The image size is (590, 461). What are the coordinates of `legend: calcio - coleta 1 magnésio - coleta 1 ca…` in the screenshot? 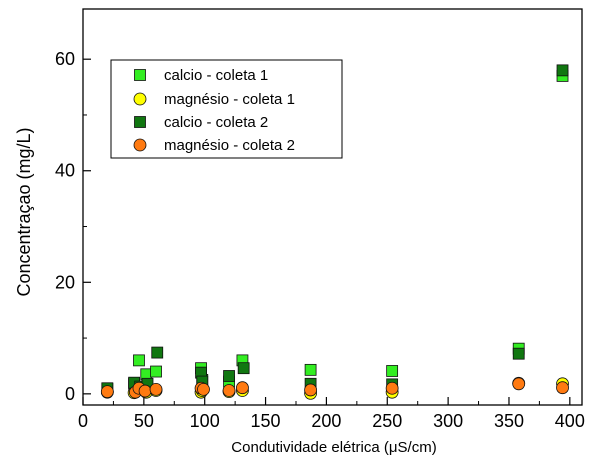 It's located at (226, 109).